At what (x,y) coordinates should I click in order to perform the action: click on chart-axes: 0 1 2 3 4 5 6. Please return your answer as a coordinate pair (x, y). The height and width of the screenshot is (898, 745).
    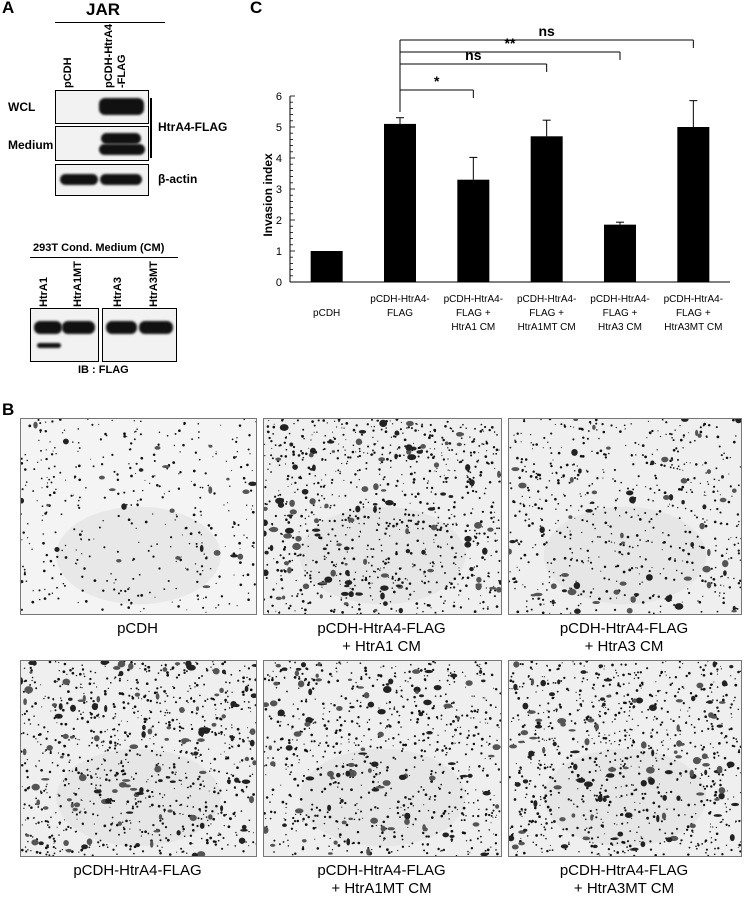
    Looking at the image, I should click on (503, 190).